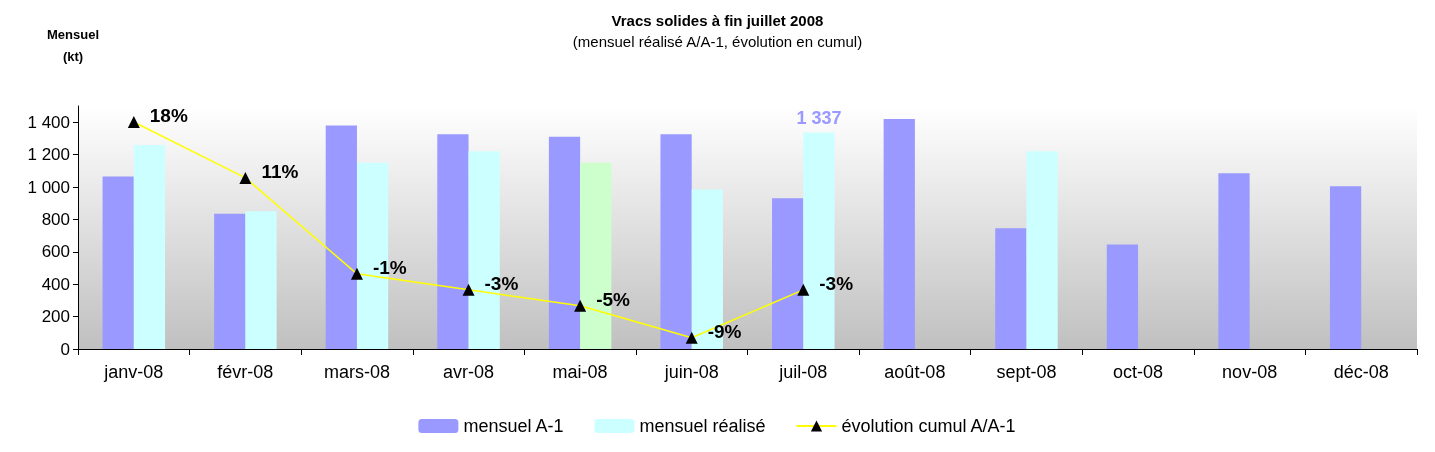 Image resolution: width=1435 pixels, height=452 pixels. Describe the element at coordinates (245, 372) in the screenshot. I see `x-tick-label: févr-08` at that location.